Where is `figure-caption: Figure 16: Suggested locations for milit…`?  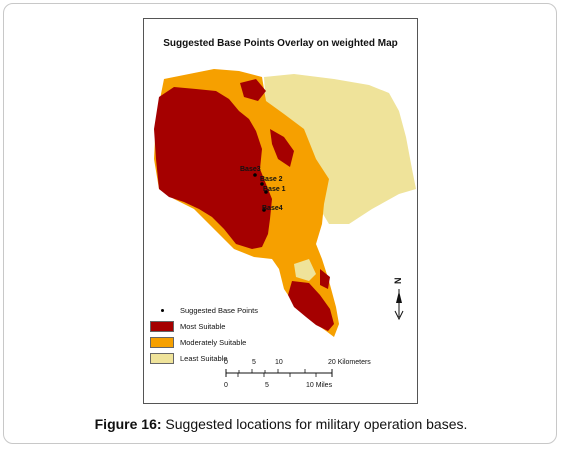 figure-caption: Figure 16: Suggested locations for milit… is located at coordinates (281, 424).